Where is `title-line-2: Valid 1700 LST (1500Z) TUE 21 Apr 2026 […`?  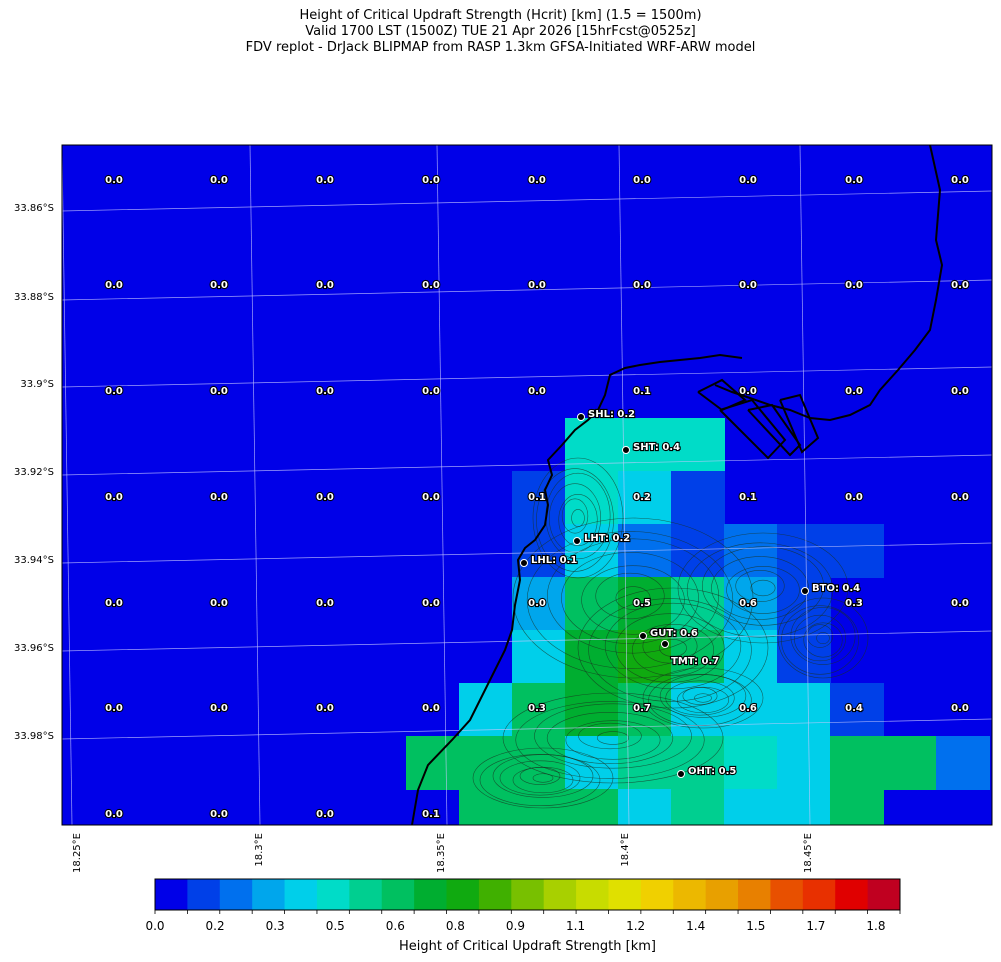
title-line-2: Valid 1700 LST (1500Z) TUE 21 Apr 2026 [… is located at coordinates (500, 31).